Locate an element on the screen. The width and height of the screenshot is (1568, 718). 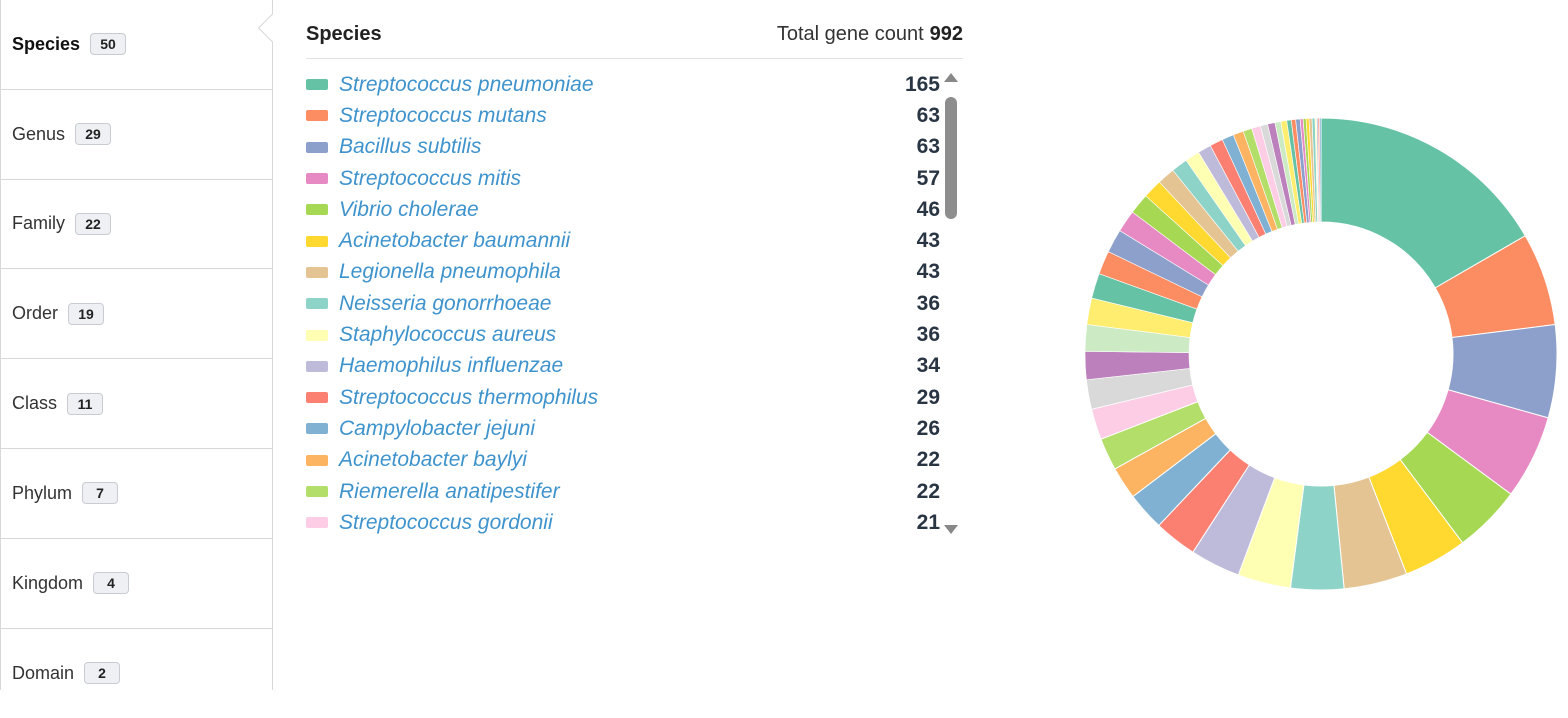
species-link: Streptococcus gordonii is located at coordinates (446, 522).